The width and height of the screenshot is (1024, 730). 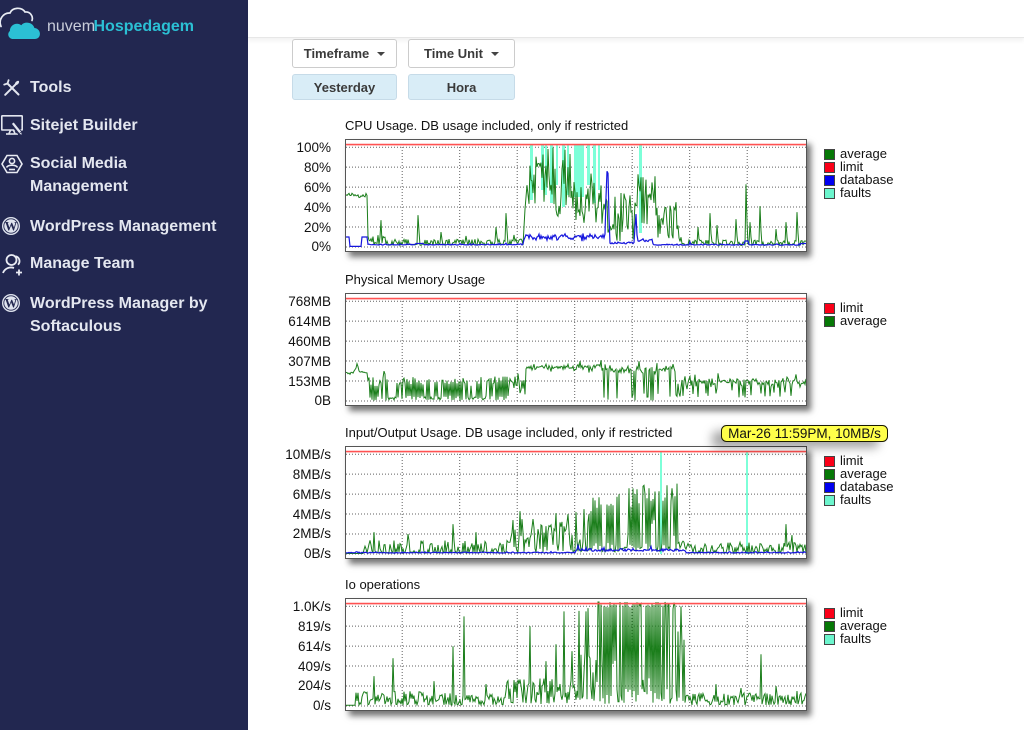 I want to click on svg-text: Hospedagem, so click(x=144, y=26).